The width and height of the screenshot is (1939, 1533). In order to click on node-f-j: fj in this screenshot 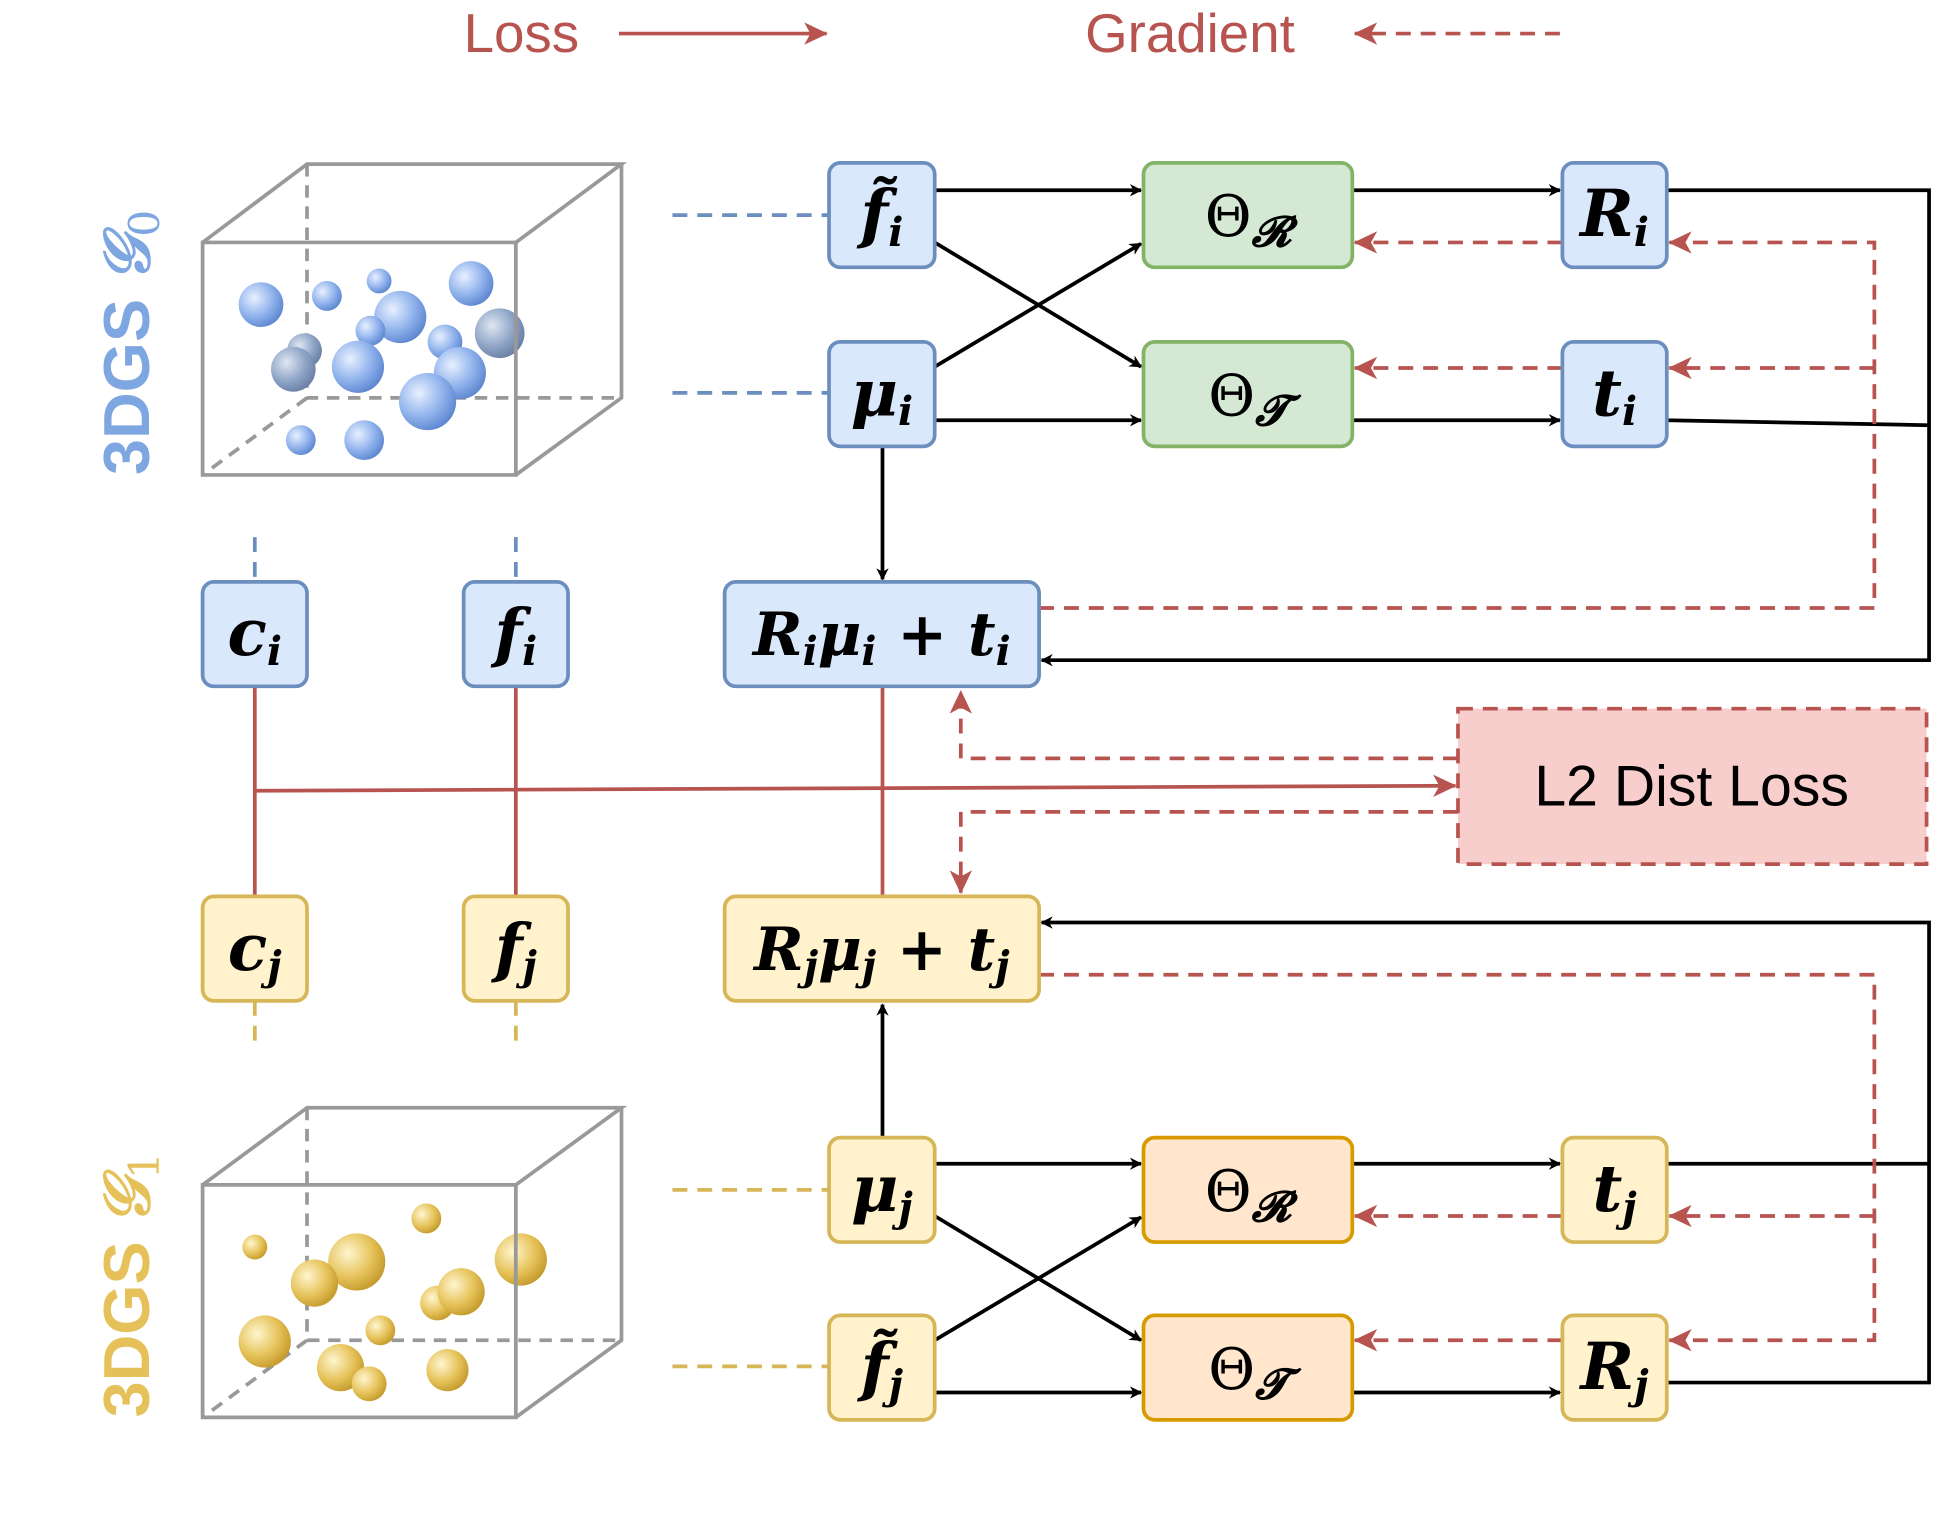, I will do `click(515, 948)`.